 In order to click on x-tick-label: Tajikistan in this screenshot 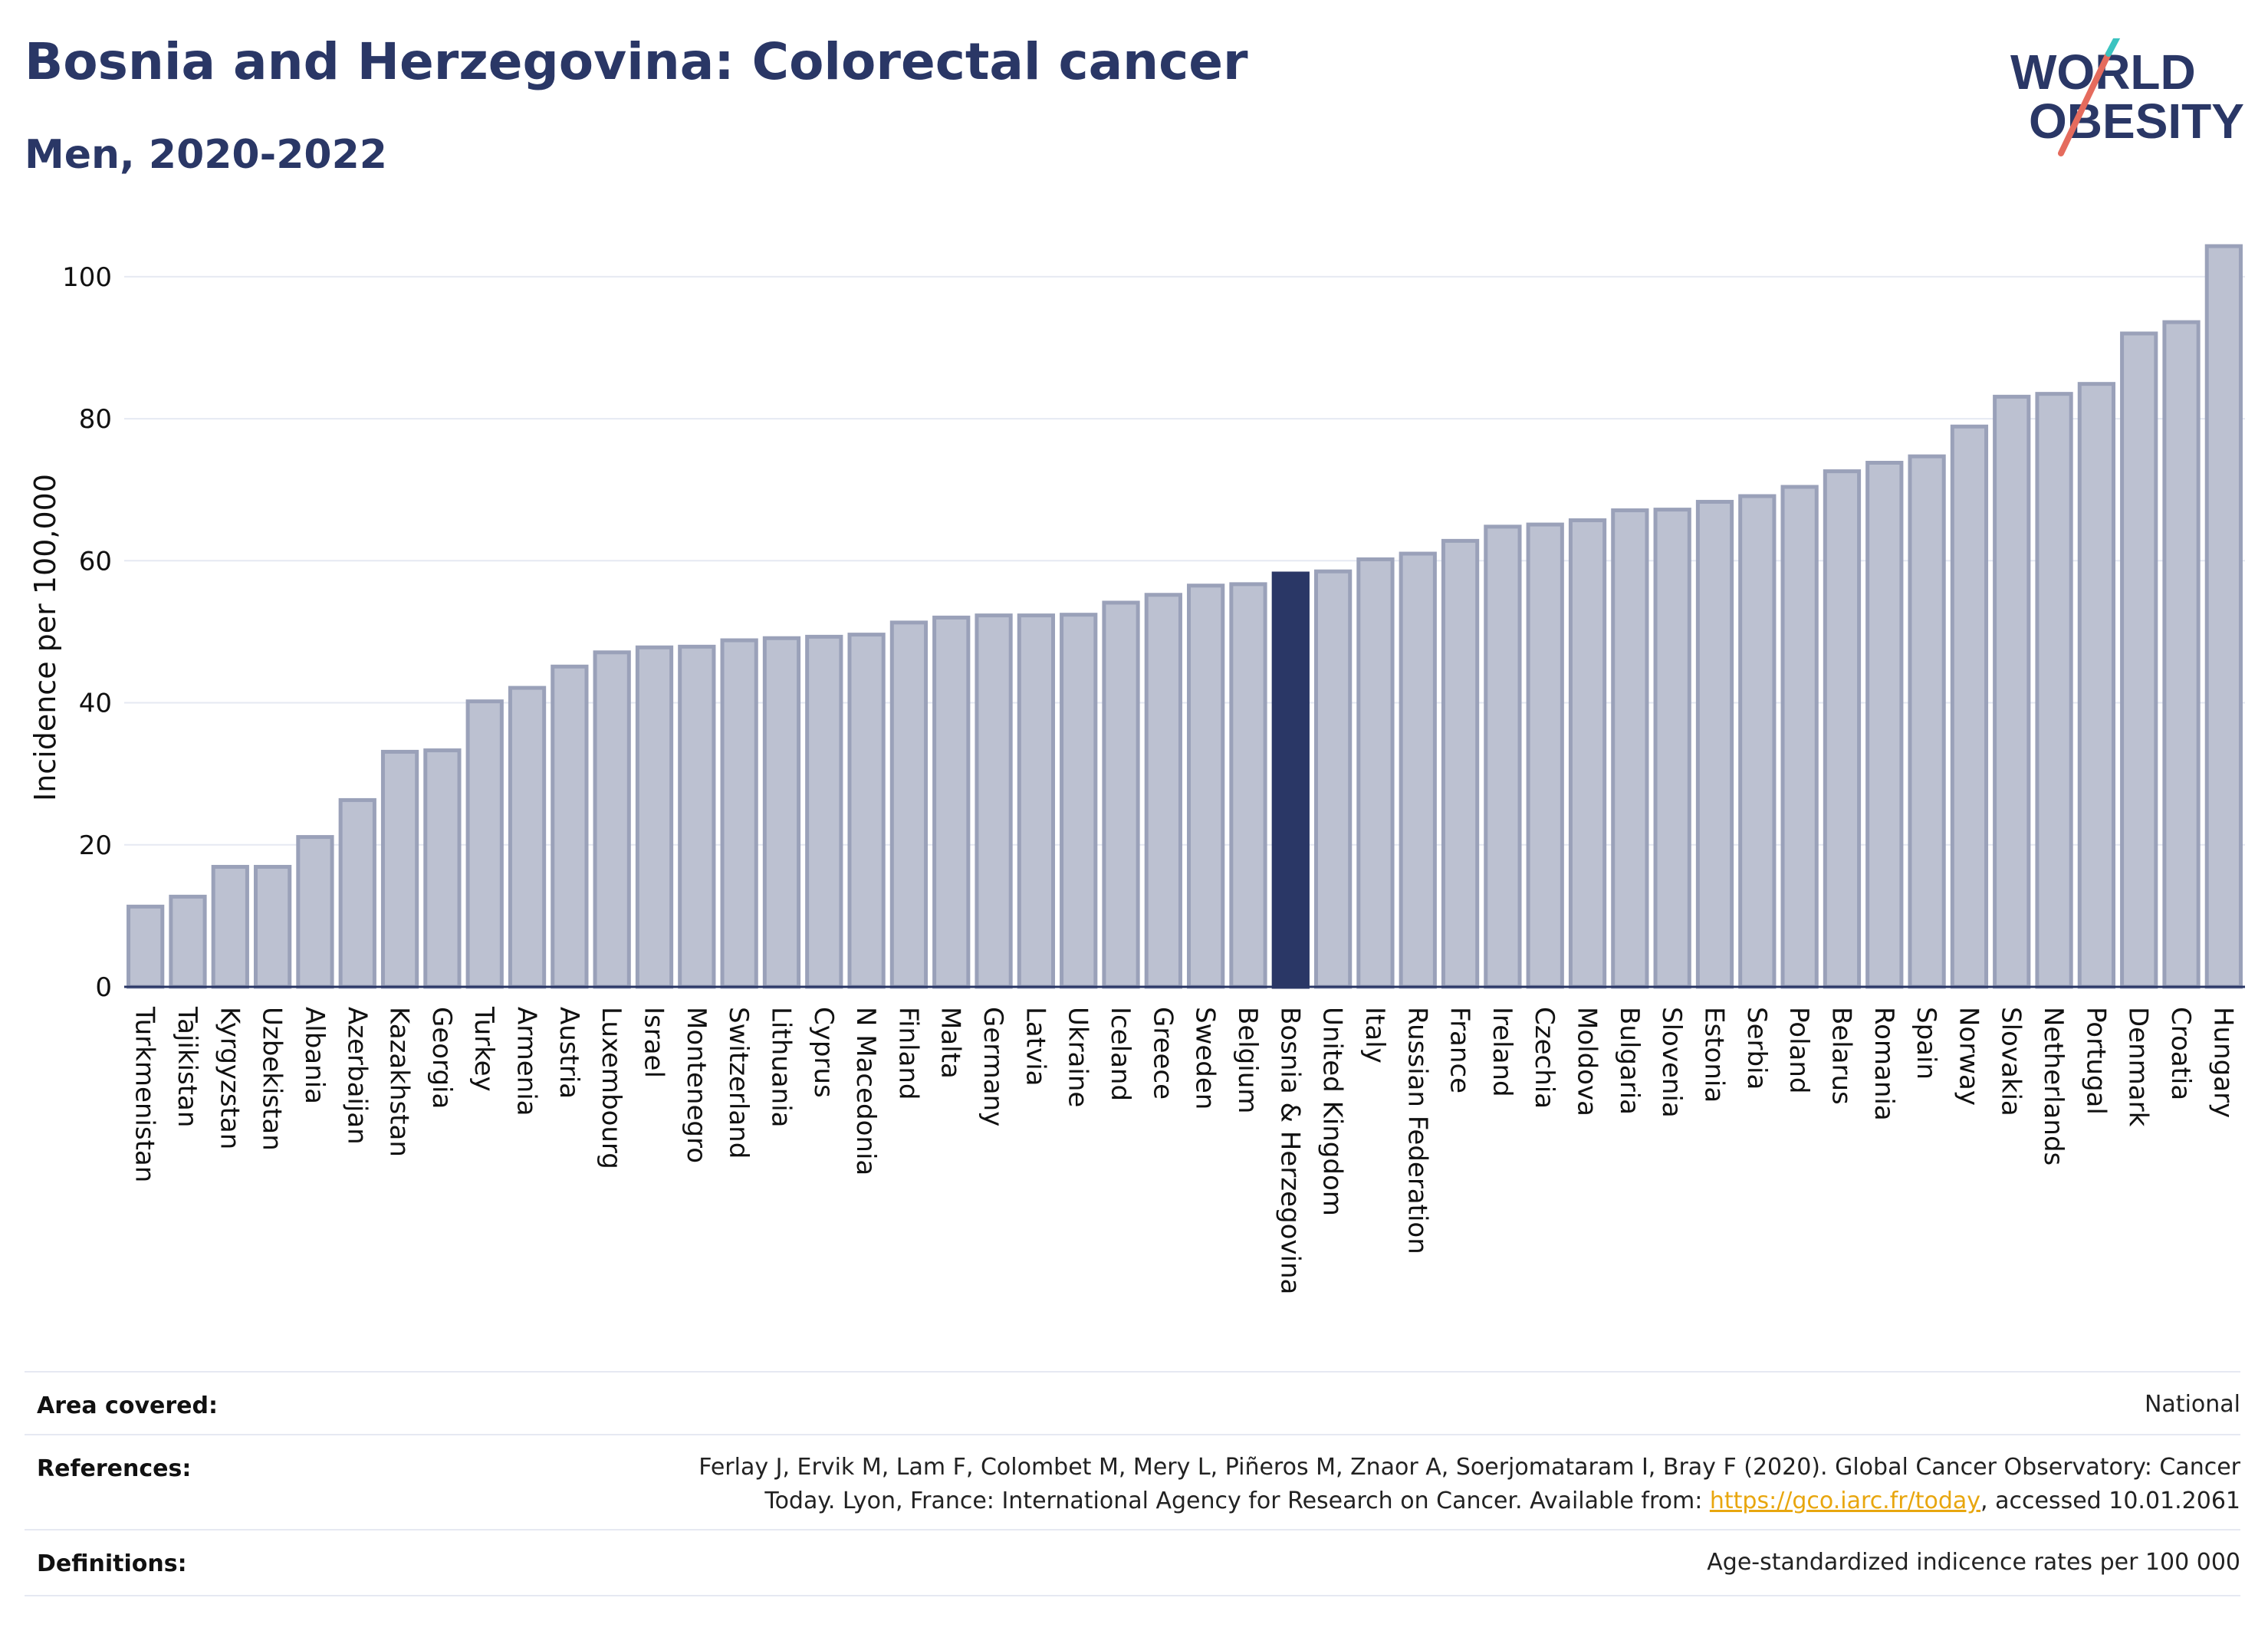, I will do `click(187, 1066)`.